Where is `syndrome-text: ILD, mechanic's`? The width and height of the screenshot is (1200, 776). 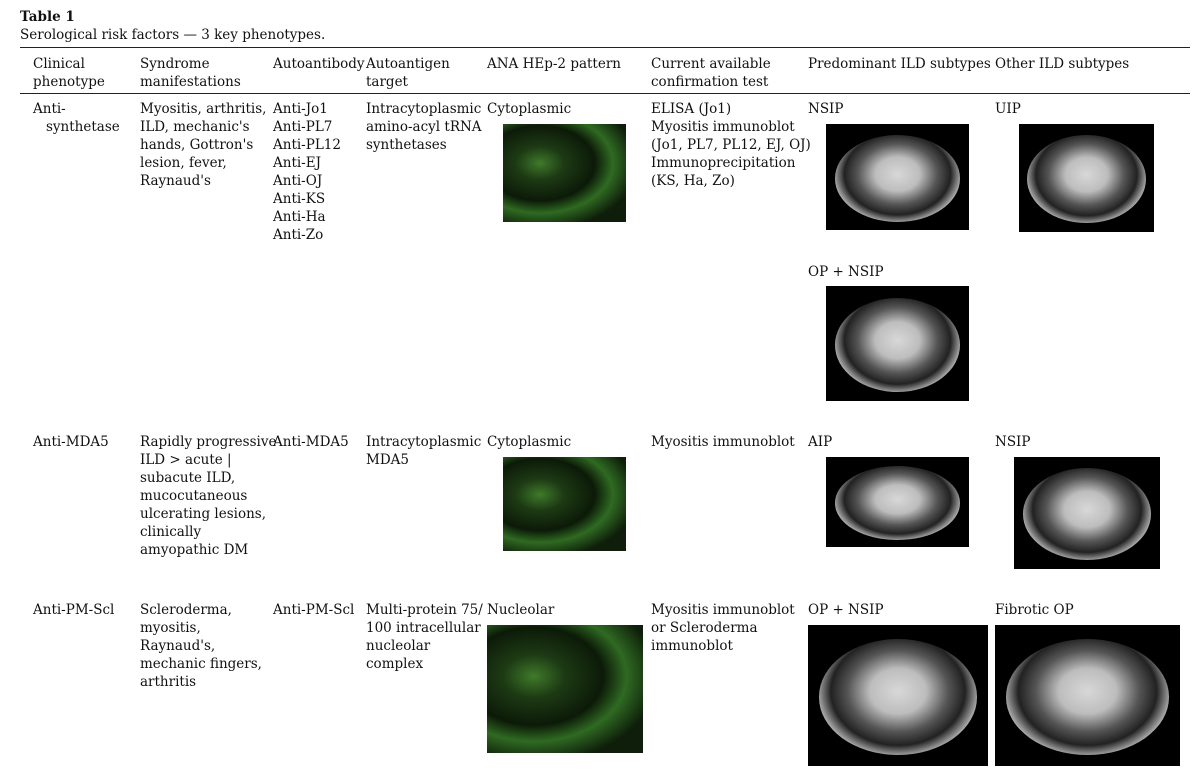
syndrome-text: ILD, mechanic's is located at coordinates (195, 127).